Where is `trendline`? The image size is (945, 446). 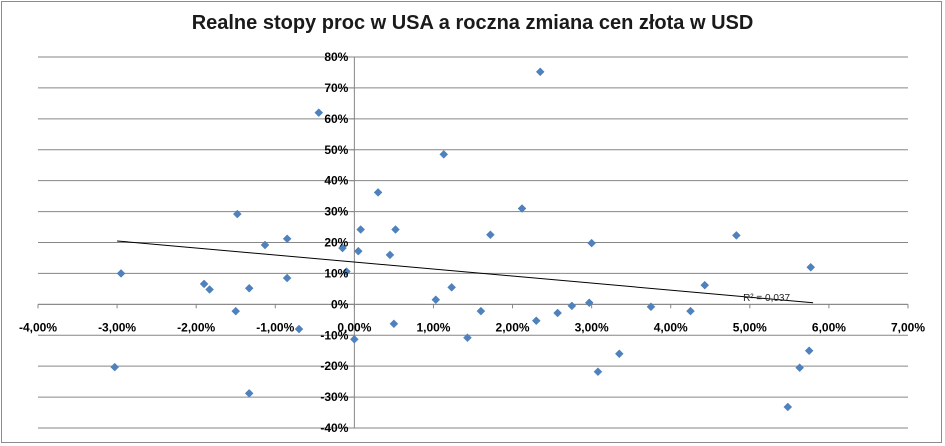 trendline is located at coordinates (465, 272).